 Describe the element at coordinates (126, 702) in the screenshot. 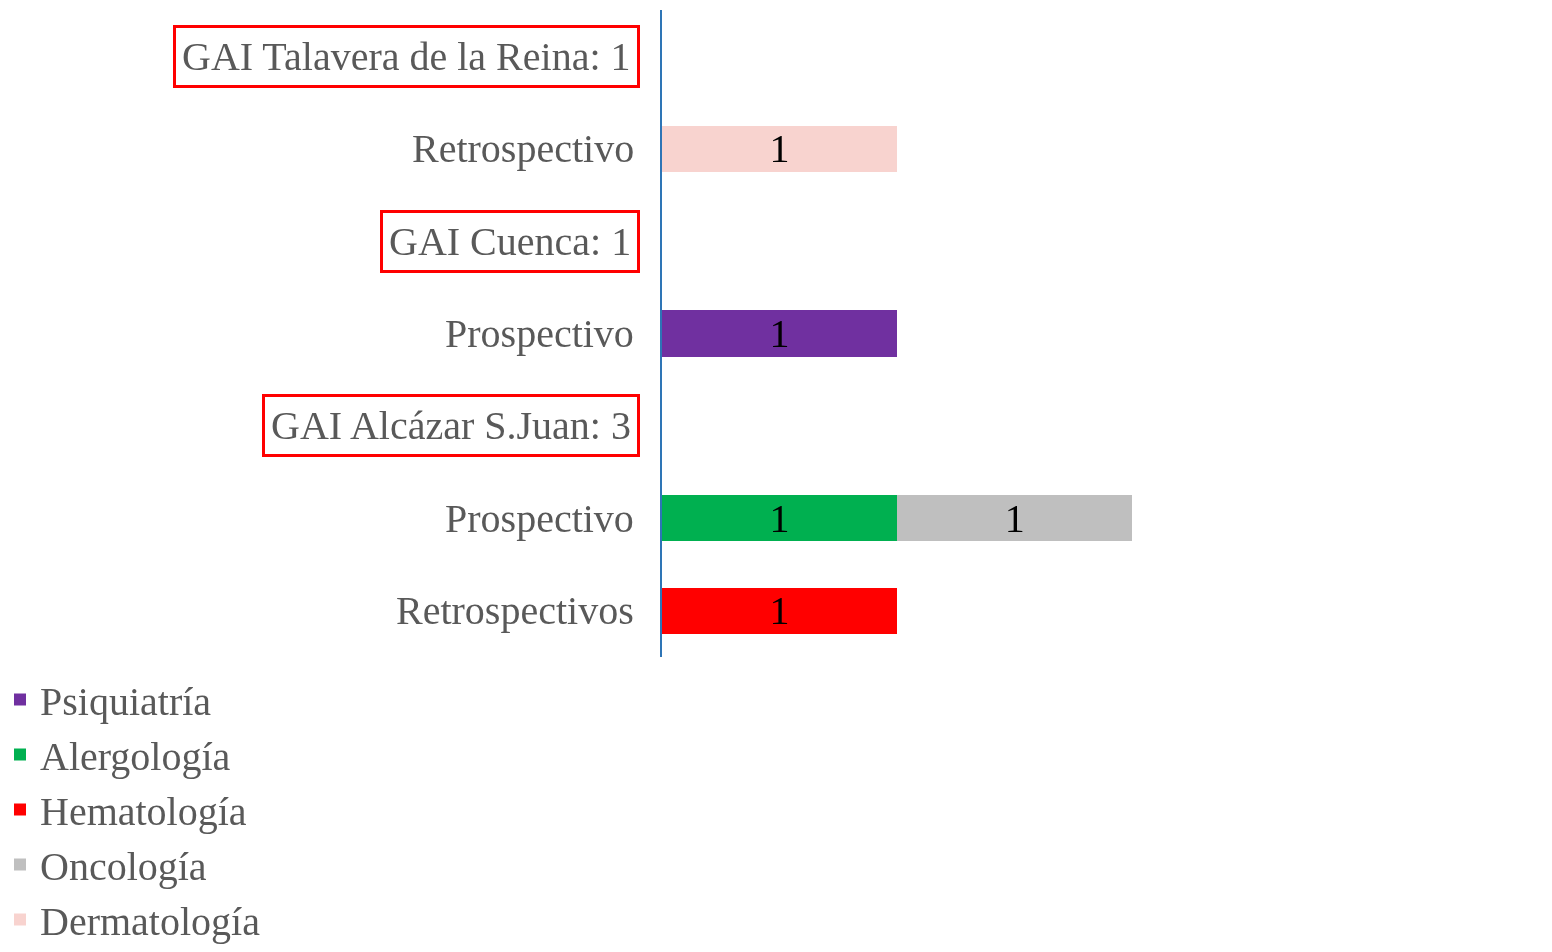

I see `legend-label: Psiquiatría` at that location.